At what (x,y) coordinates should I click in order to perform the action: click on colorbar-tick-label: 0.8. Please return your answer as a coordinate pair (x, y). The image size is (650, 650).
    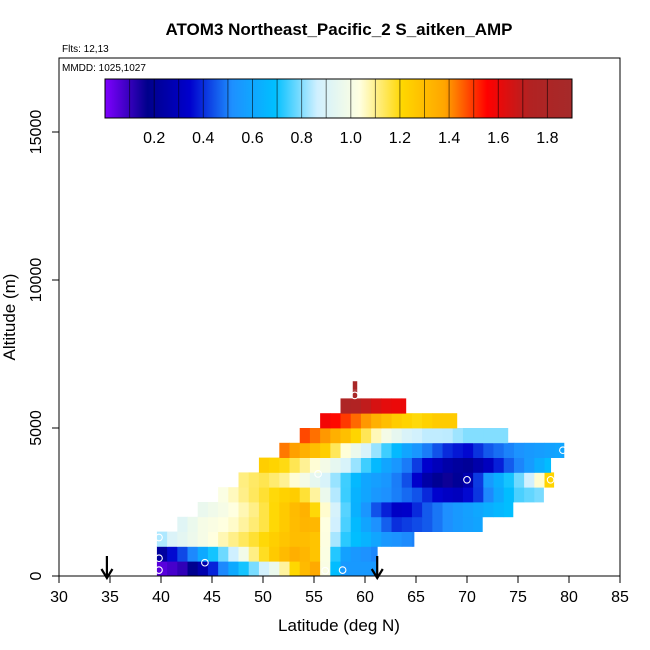
    Looking at the image, I should click on (301, 138).